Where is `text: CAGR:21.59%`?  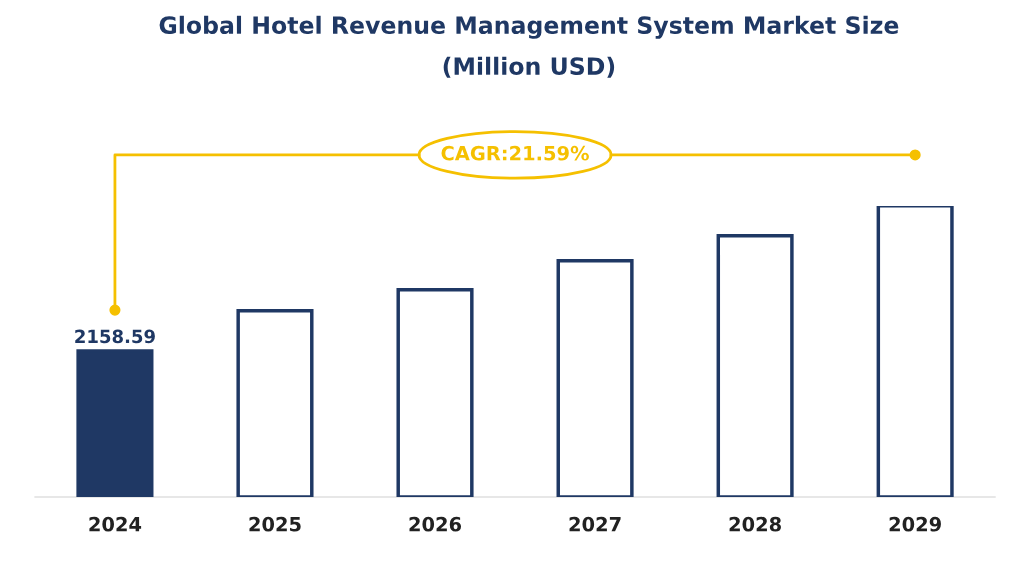
text: CAGR:21.59% is located at coordinates (515, 153).